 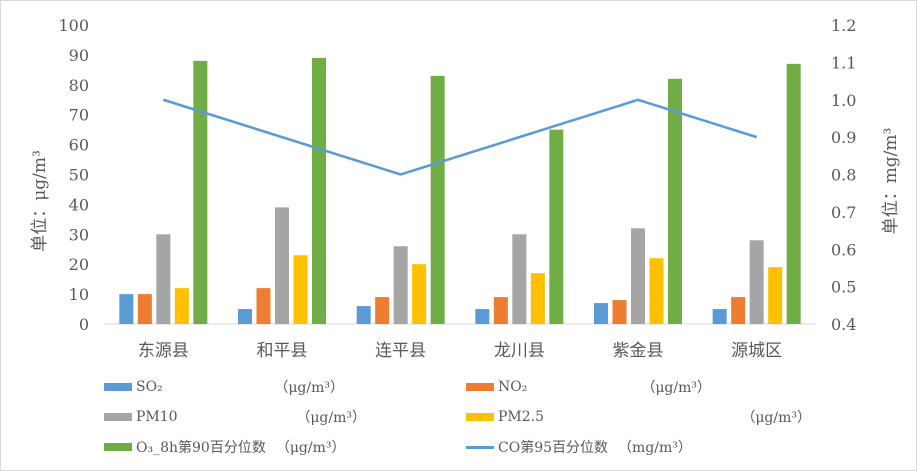 I want to click on legend-label: SO₂, so click(x=149, y=387).